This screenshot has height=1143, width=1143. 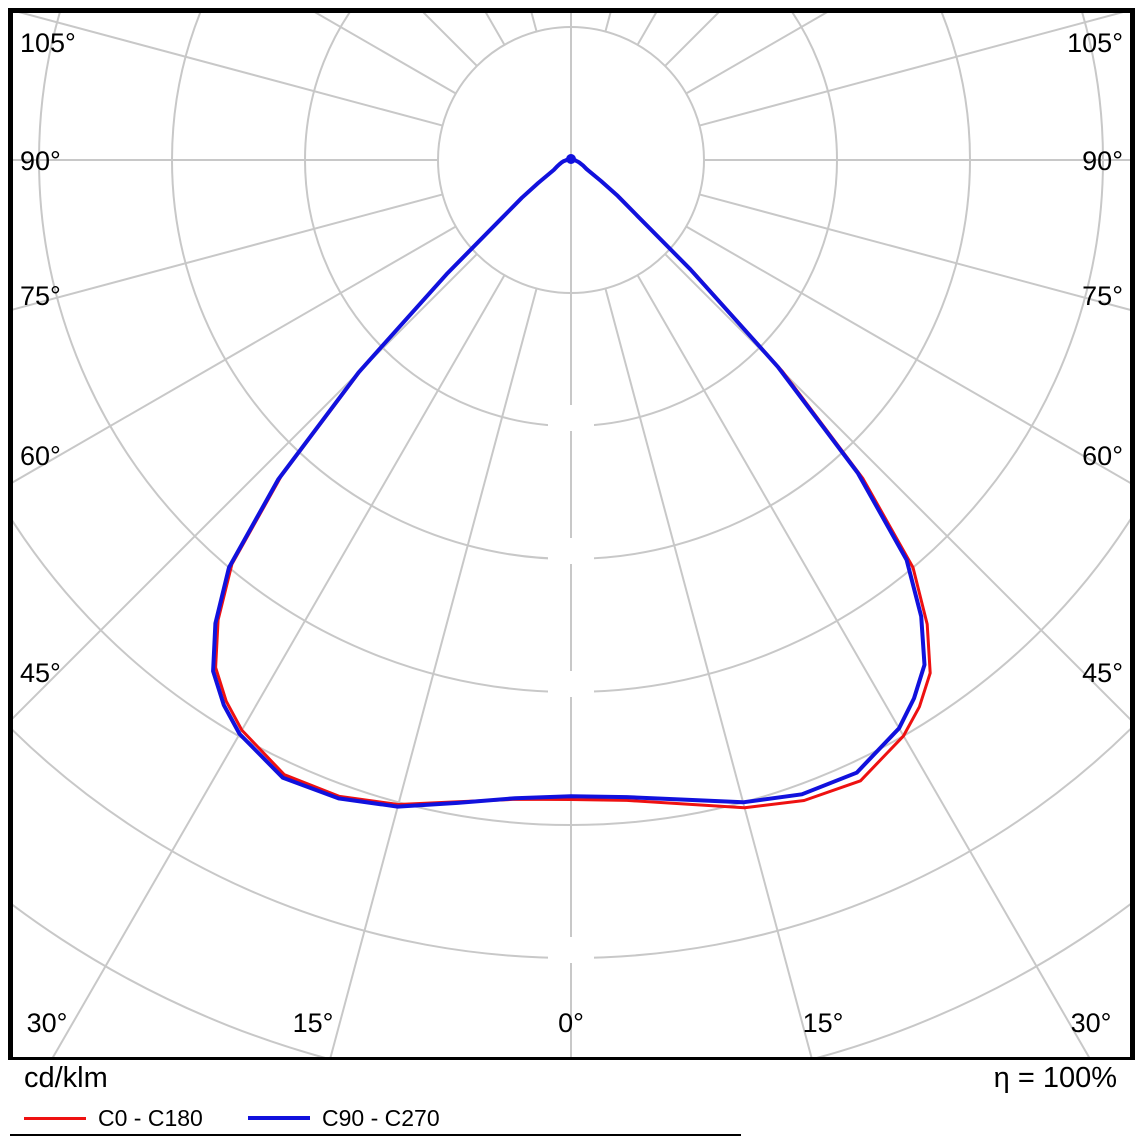 What do you see at coordinates (571, 159) in the screenshot?
I see `center-dot` at bounding box center [571, 159].